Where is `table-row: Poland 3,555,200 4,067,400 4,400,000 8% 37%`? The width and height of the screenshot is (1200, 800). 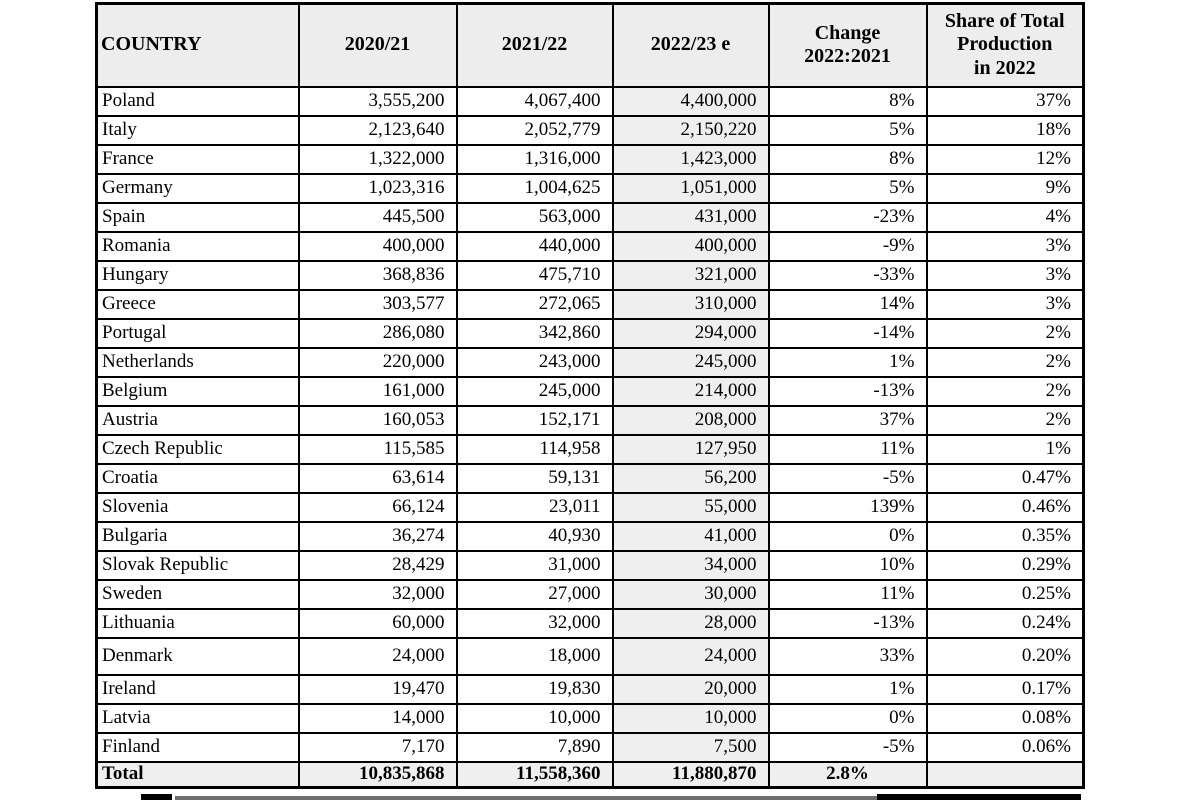
table-row: Poland 3,555,200 4,067,400 4,400,000 8% 37% is located at coordinates (590, 101).